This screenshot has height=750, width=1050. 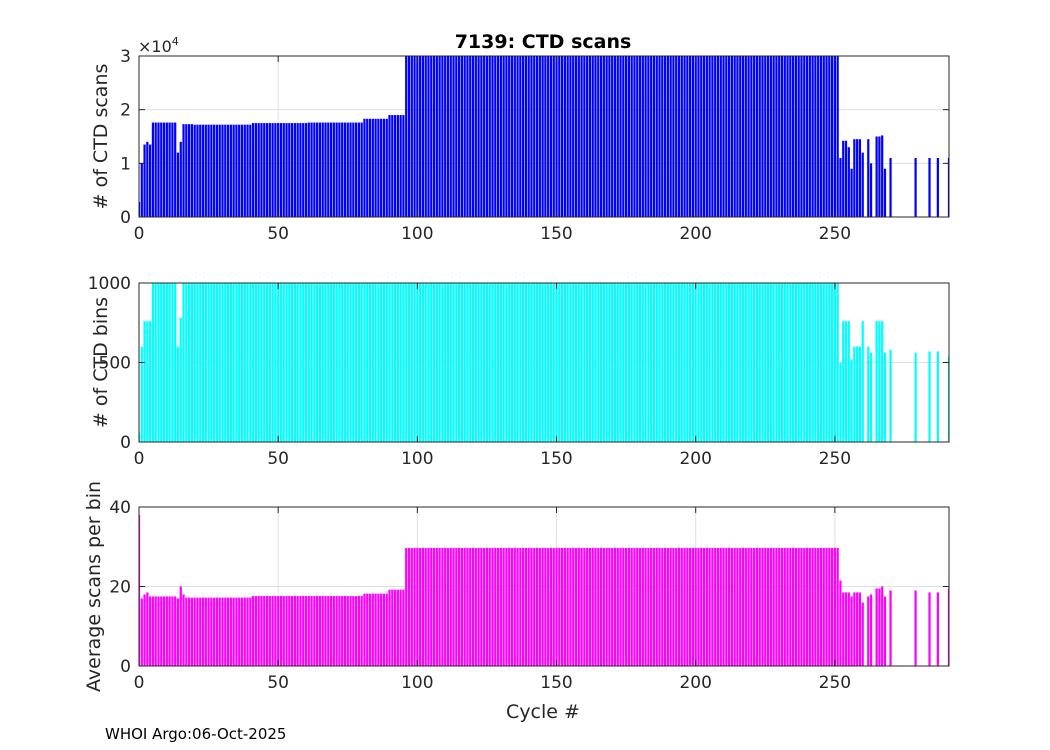 I want to click on y-axis-label: # of CTD bins, so click(x=101, y=362).